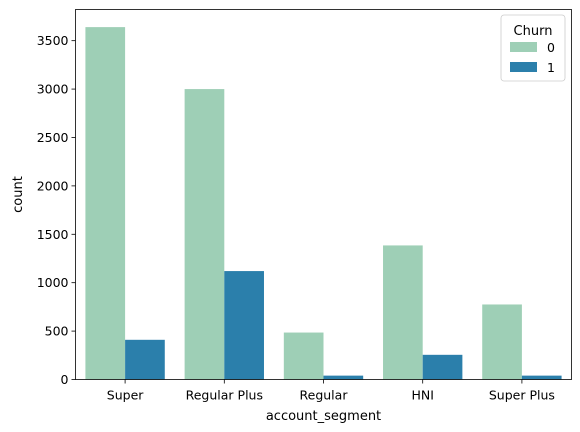 The image size is (580, 432). Describe the element at coordinates (53, 282) in the screenshot. I see `y-tick-label: 1000` at that location.